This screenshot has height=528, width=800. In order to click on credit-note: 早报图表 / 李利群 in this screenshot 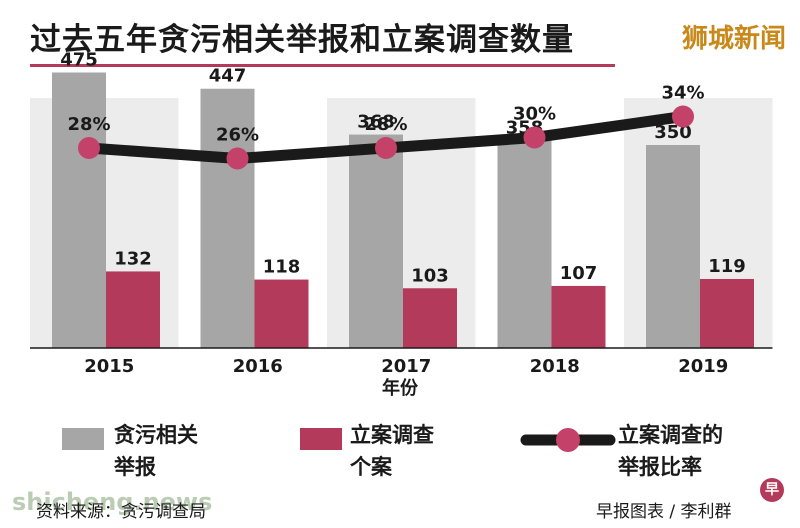, I will do `click(664, 512)`.